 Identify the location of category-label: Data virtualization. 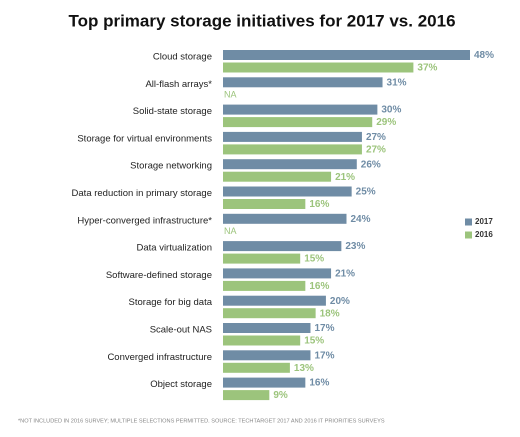
(174, 248).